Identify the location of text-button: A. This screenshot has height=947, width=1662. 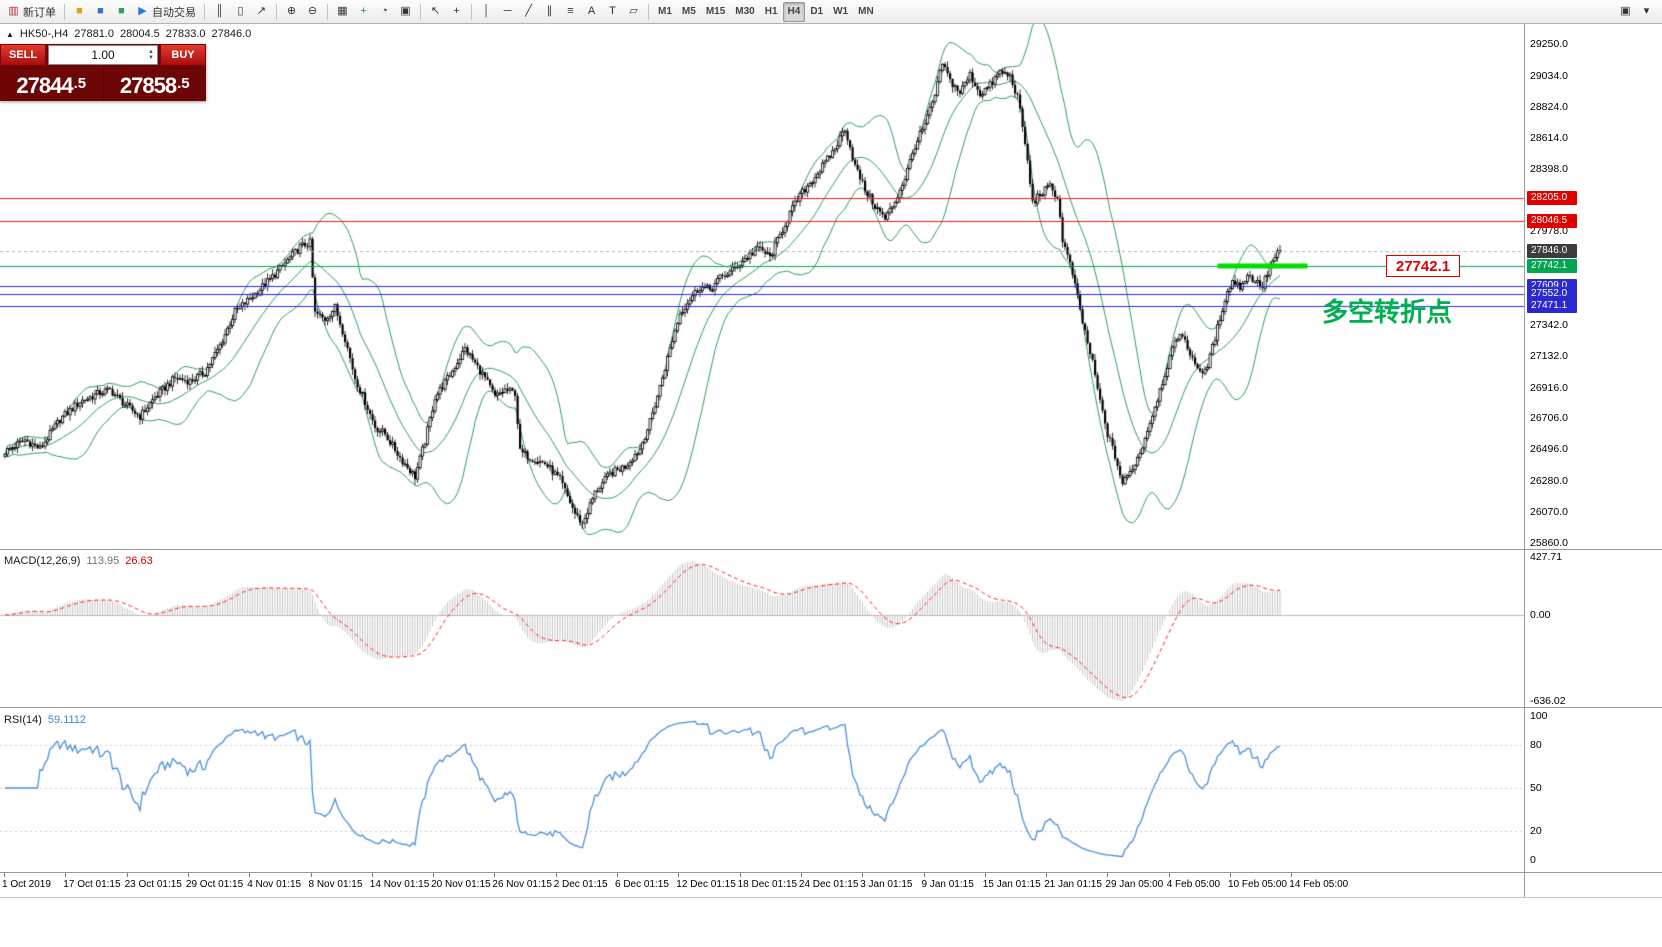
(591, 12).